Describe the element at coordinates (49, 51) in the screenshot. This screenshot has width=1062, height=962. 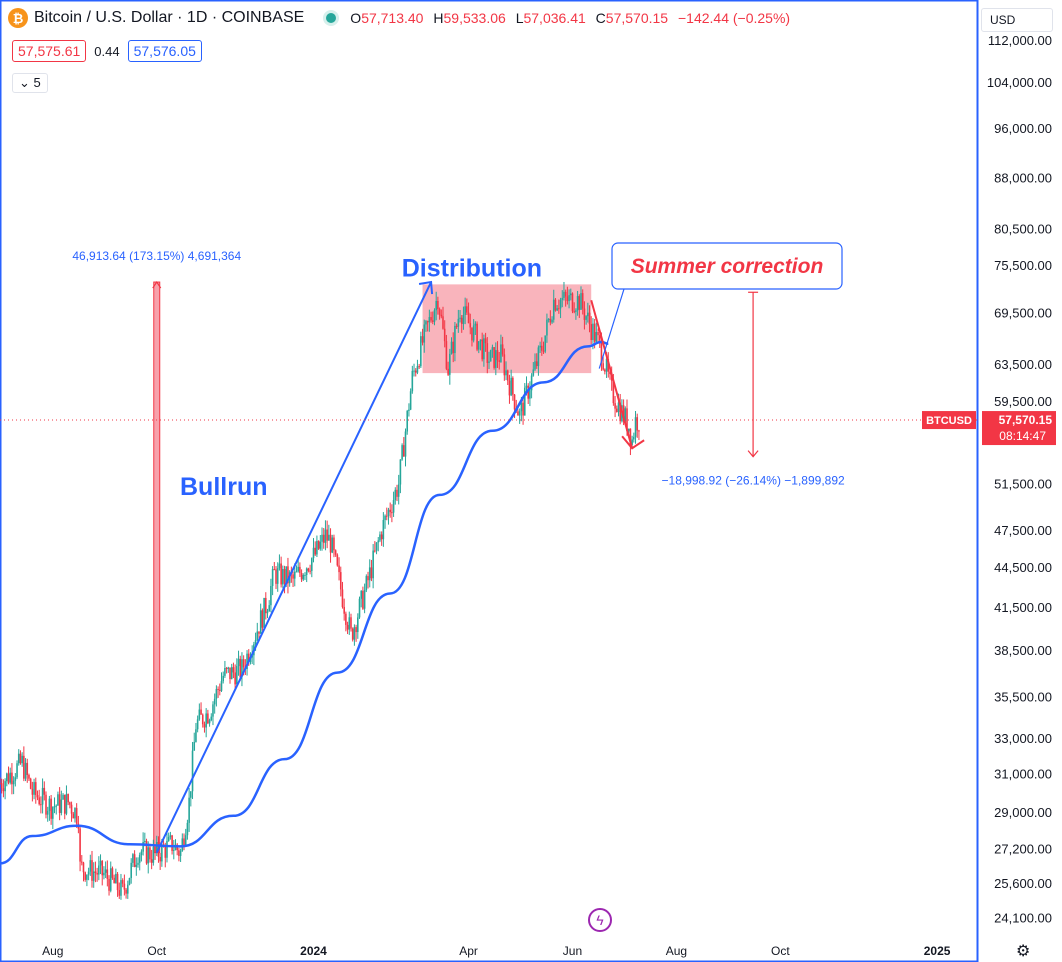
I see `sell-price-button: 57,575.61` at that location.